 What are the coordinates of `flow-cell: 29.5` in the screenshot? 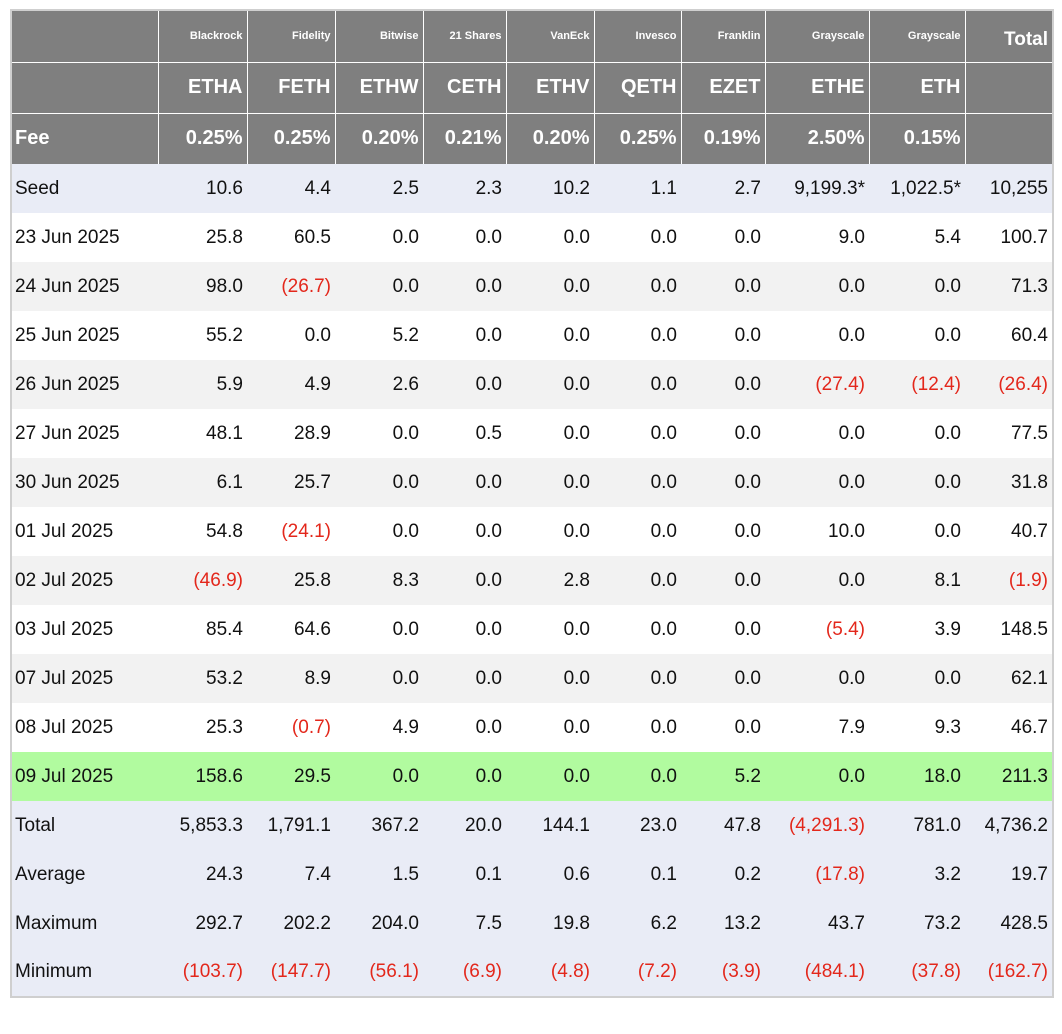 It's located at (291, 776).